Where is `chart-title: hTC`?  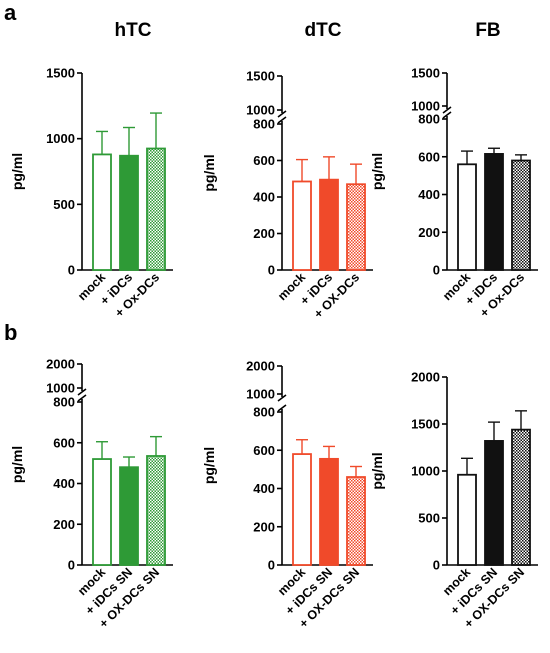 chart-title: hTC is located at coordinates (133, 30).